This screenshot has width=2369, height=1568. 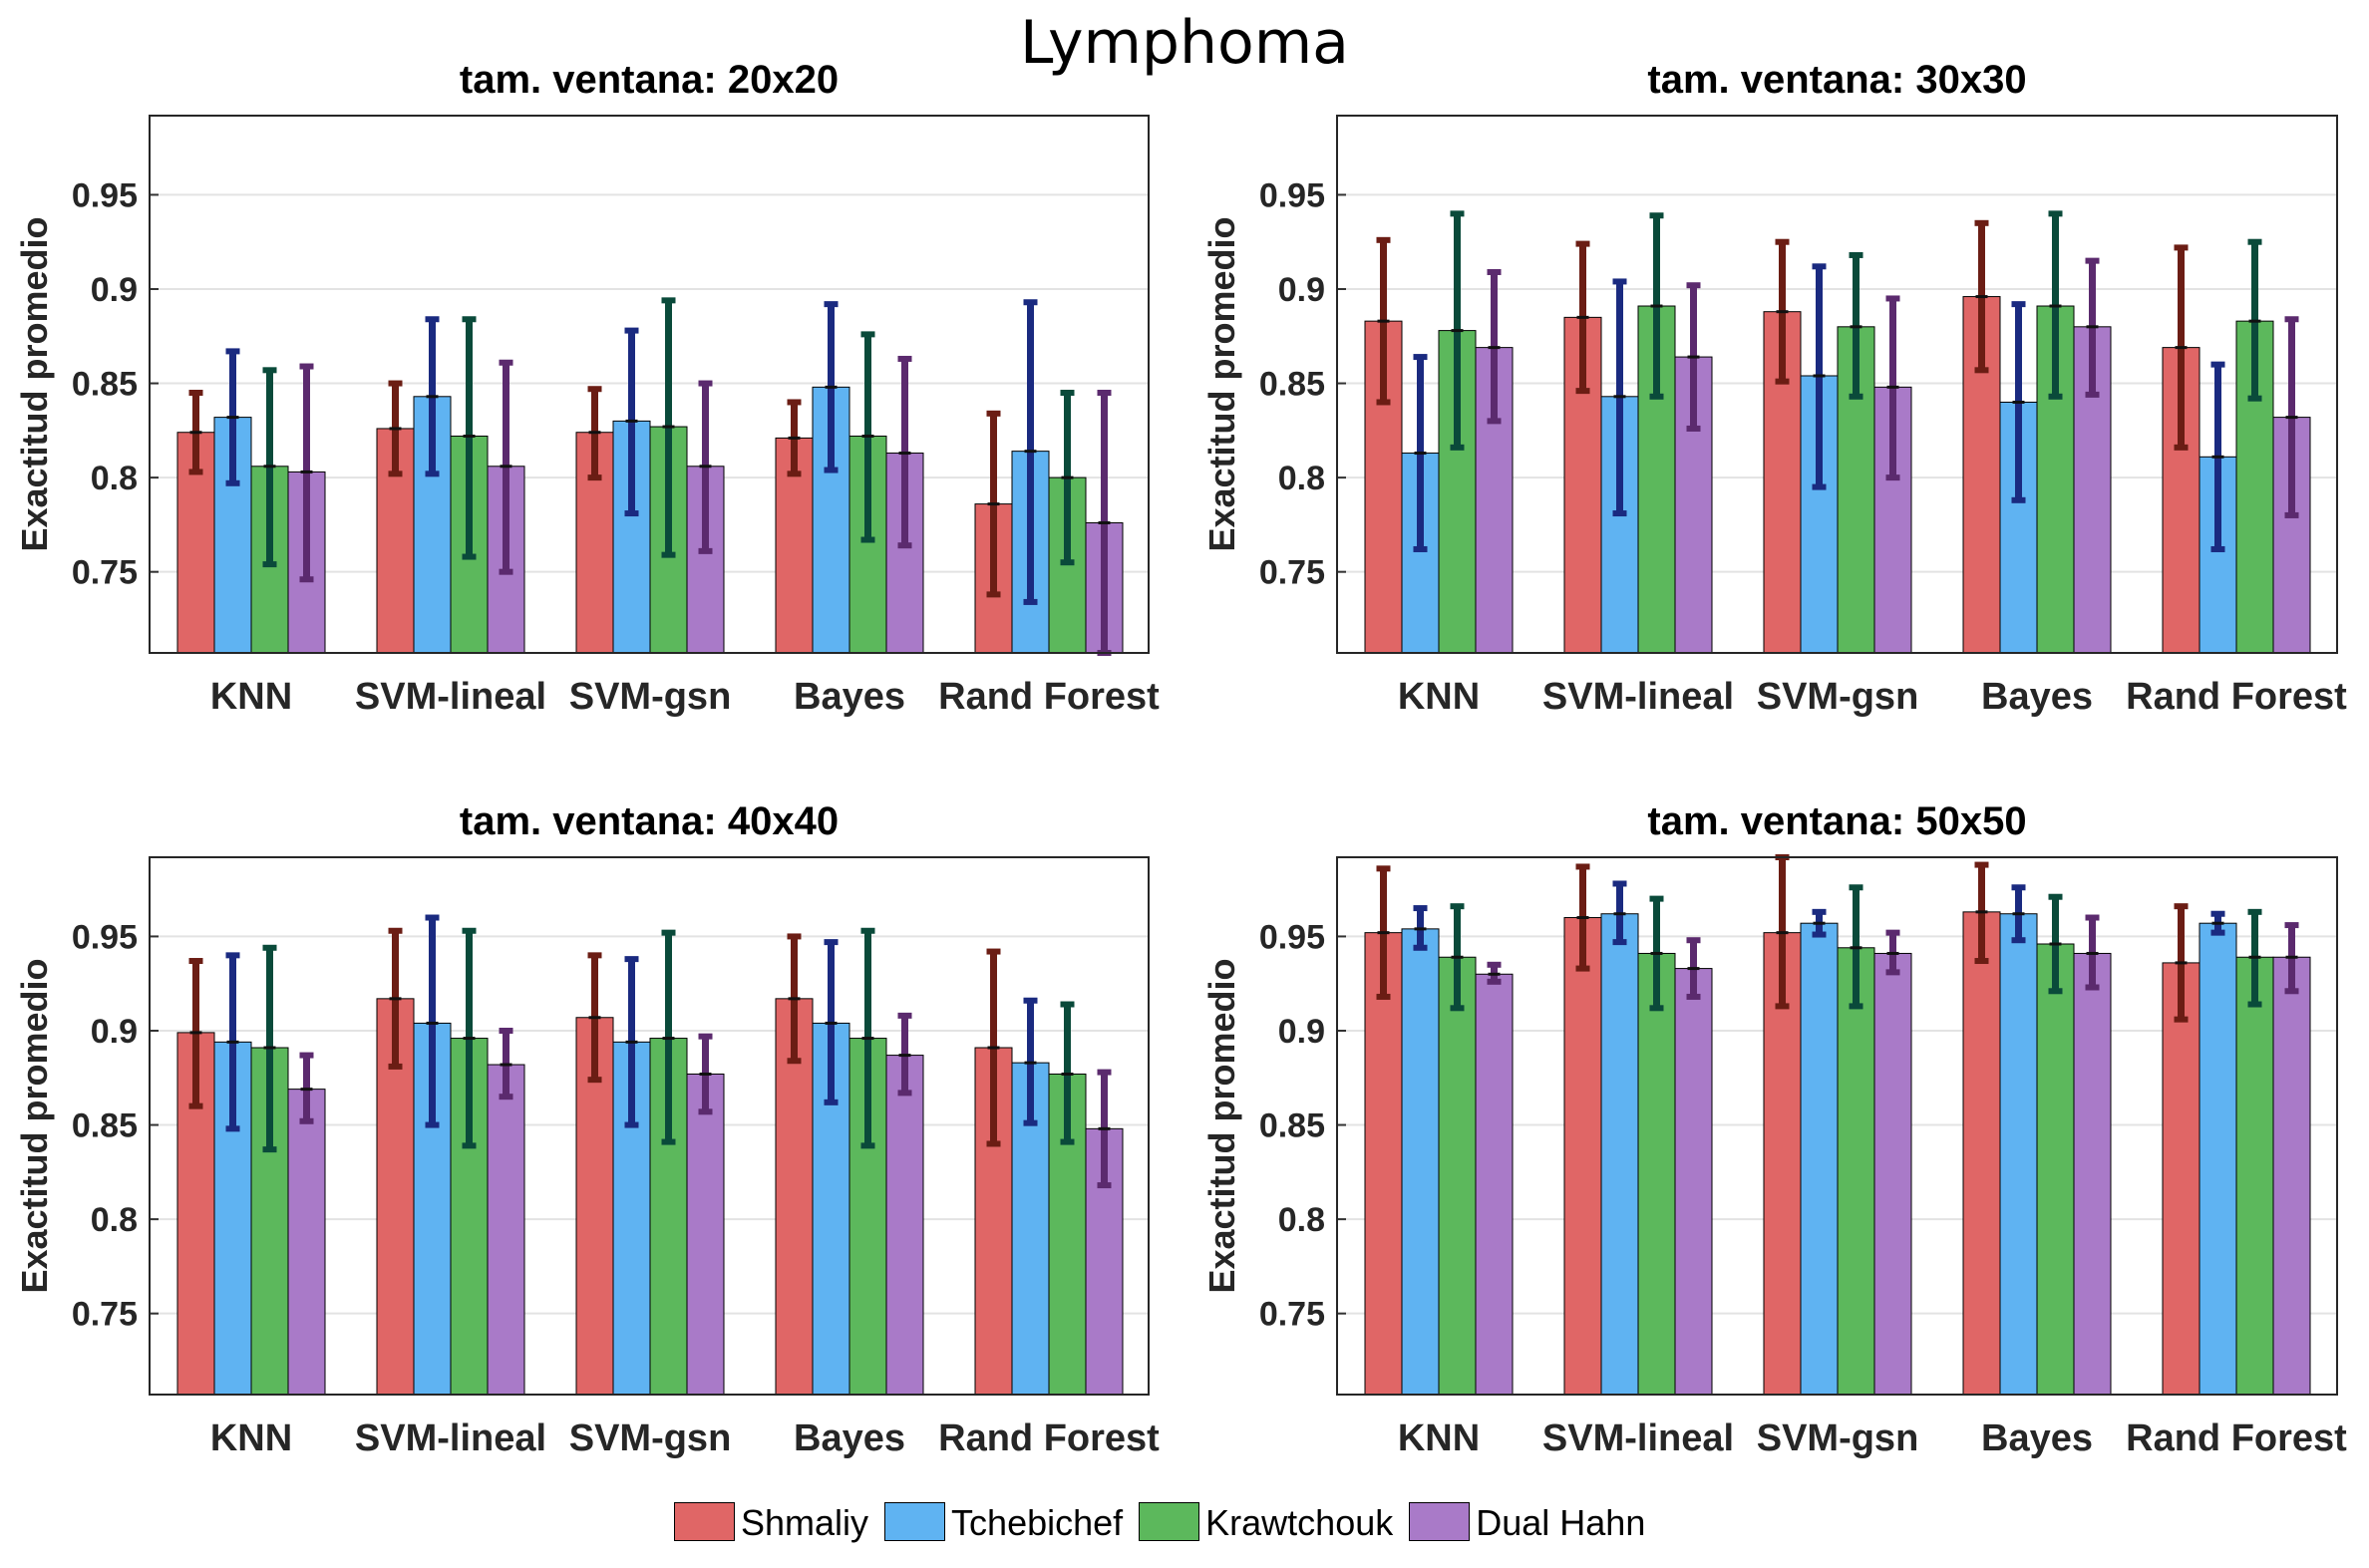 I want to click on legend-label-tchebichef: Tchebichef, so click(x=1037, y=1522).